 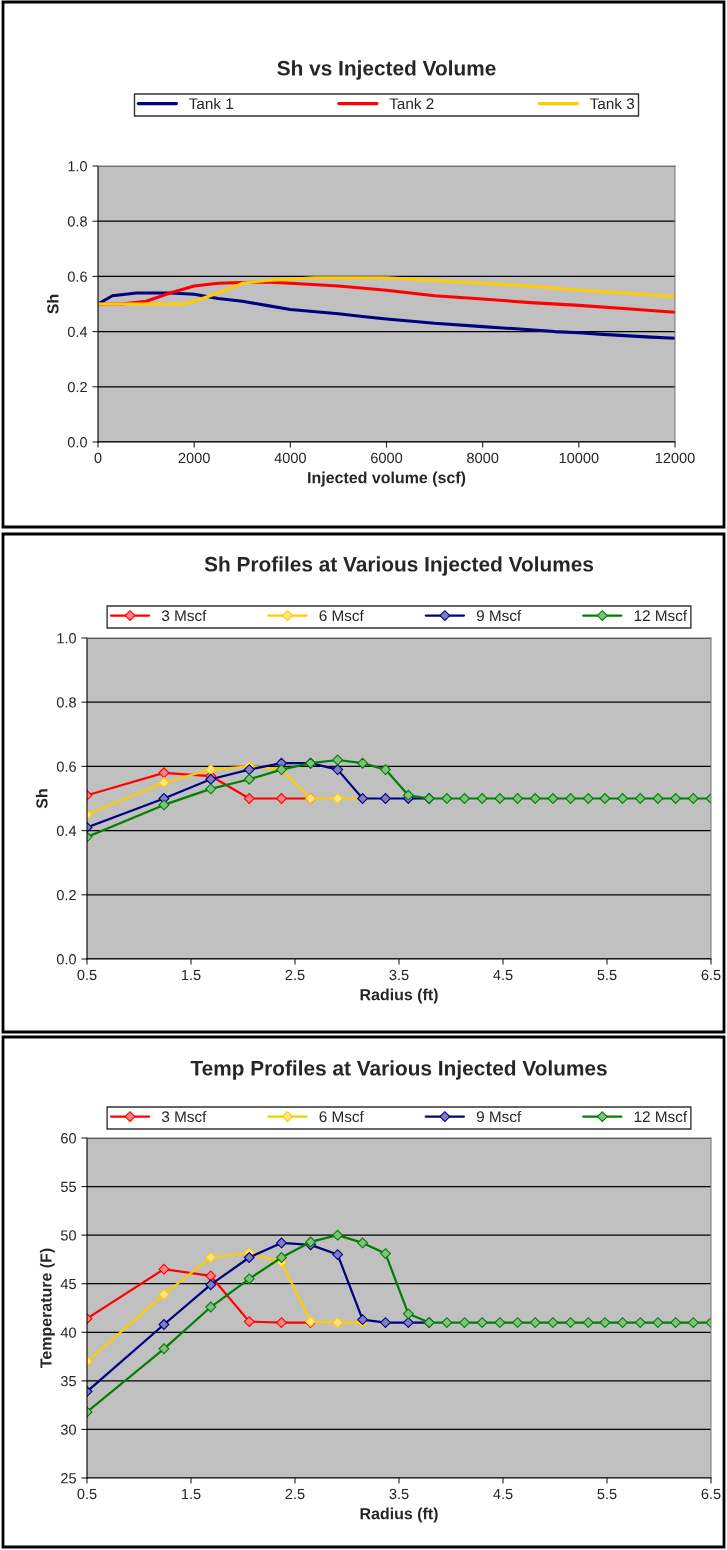 What do you see at coordinates (68, 1332) in the screenshot?
I see `y-tick-label: 40` at bounding box center [68, 1332].